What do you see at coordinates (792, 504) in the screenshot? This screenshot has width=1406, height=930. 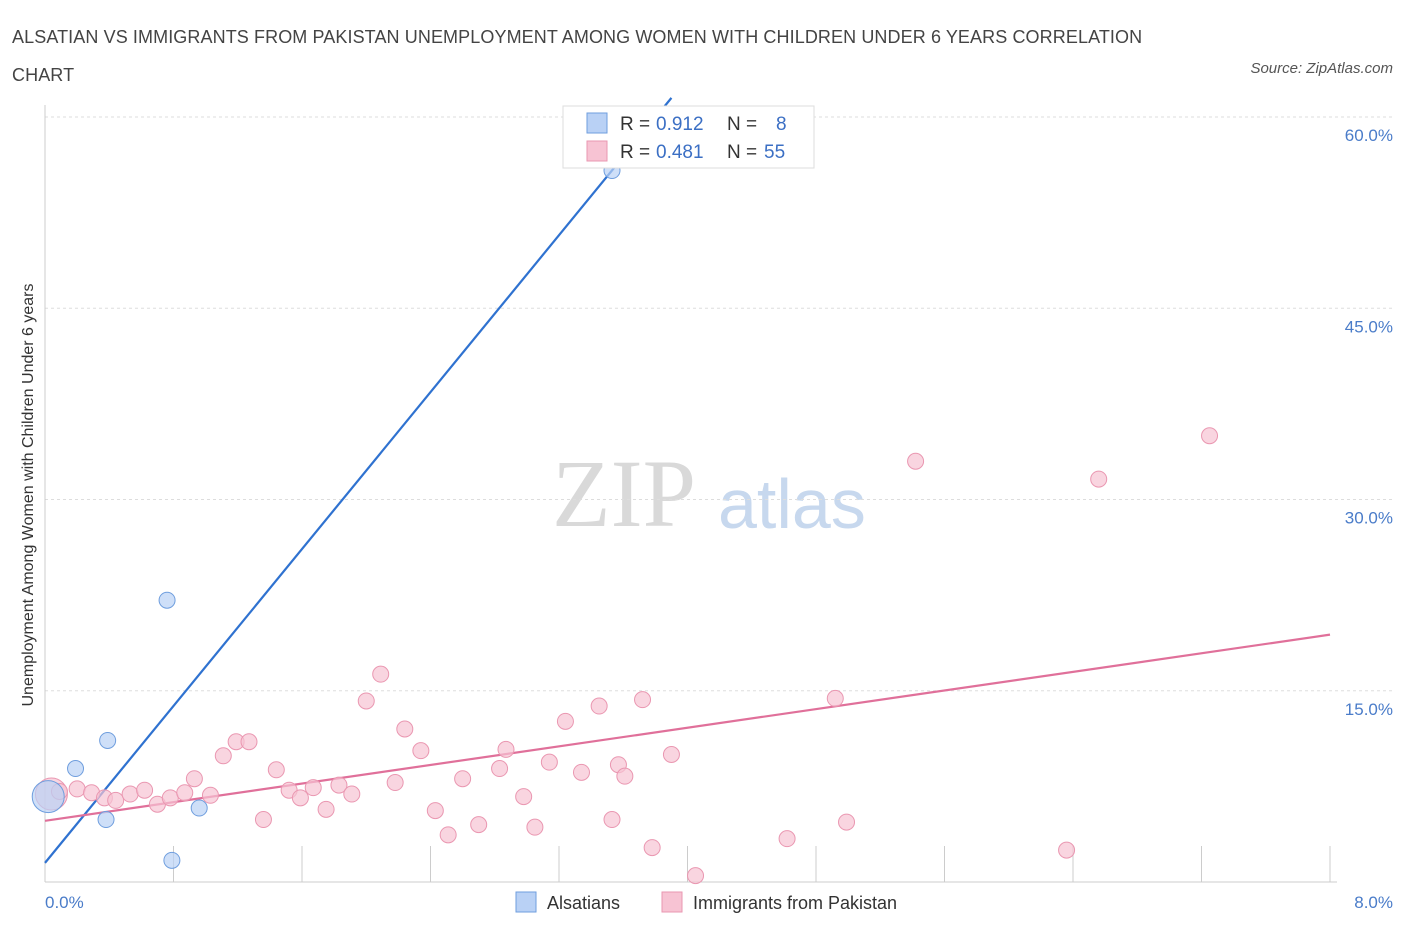 I see `watermark-atlas: atlas` at bounding box center [792, 504].